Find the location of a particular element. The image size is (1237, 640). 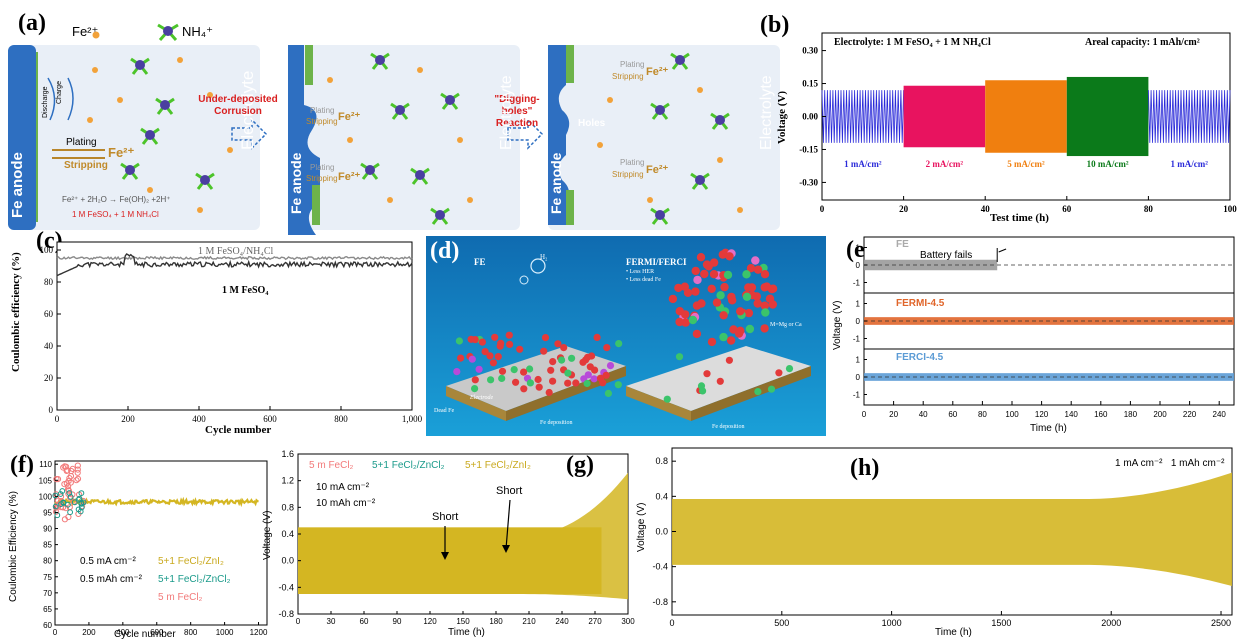

stripping-label-2: Stripping is located at coordinates (322, 121).